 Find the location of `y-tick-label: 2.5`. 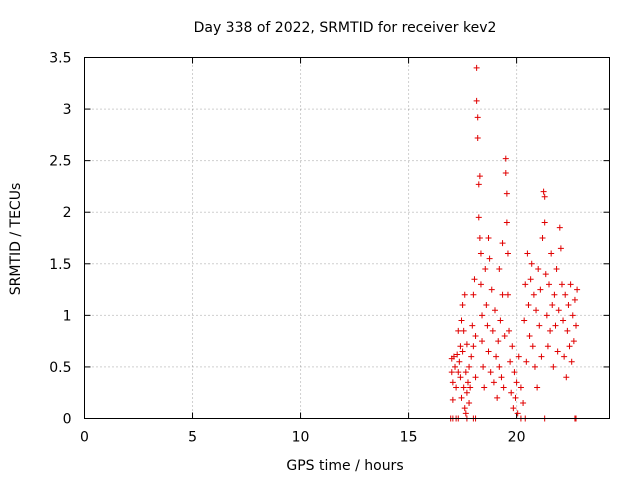

y-tick-label: 2.5 is located at coordinates (60, 162).